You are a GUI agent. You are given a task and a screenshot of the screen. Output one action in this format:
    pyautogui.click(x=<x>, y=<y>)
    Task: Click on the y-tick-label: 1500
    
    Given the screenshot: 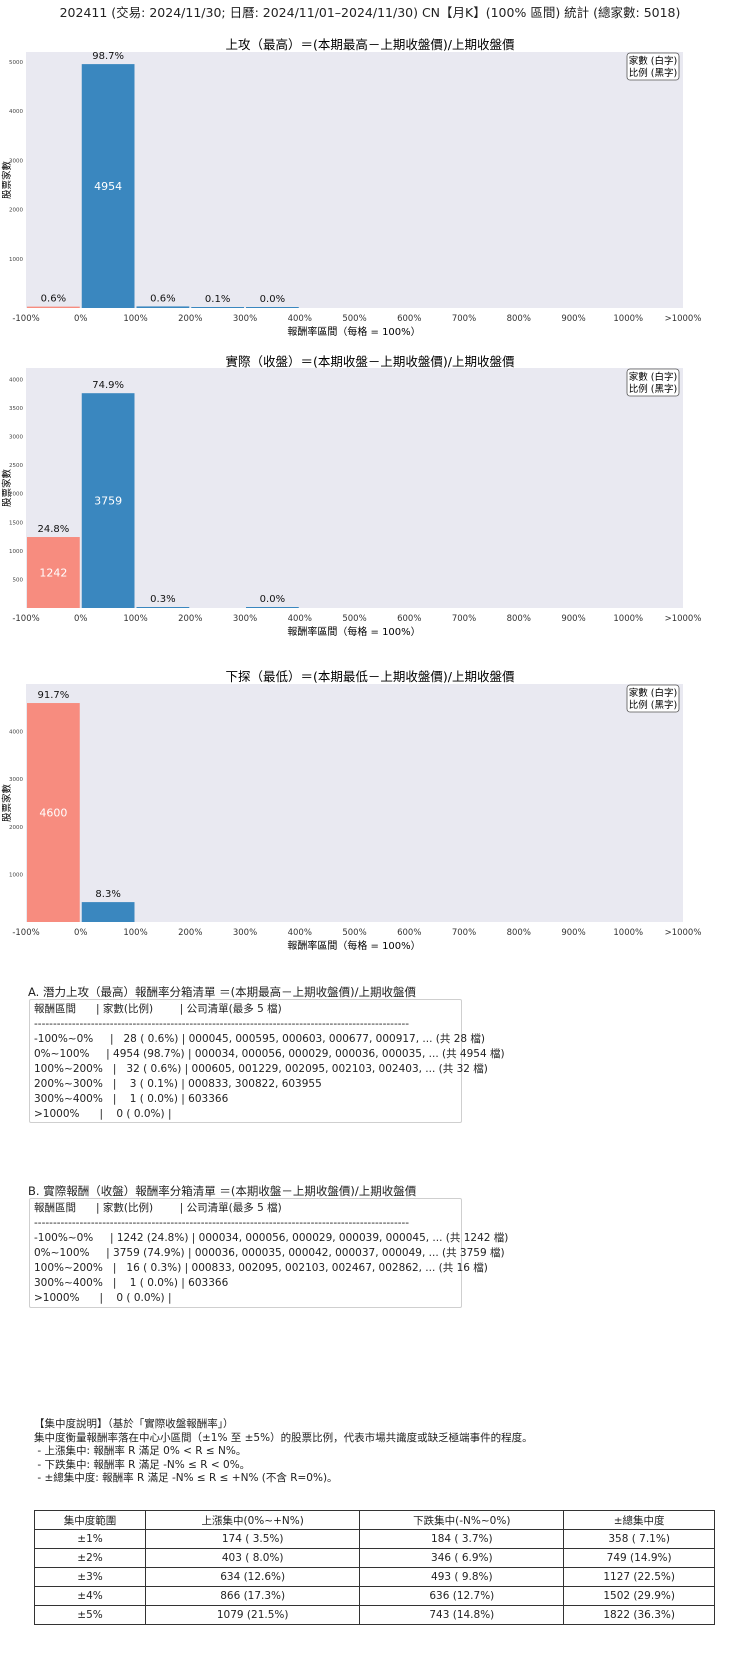 What is the action you would take?
    pyautogui.click(x=16, y=523)
    